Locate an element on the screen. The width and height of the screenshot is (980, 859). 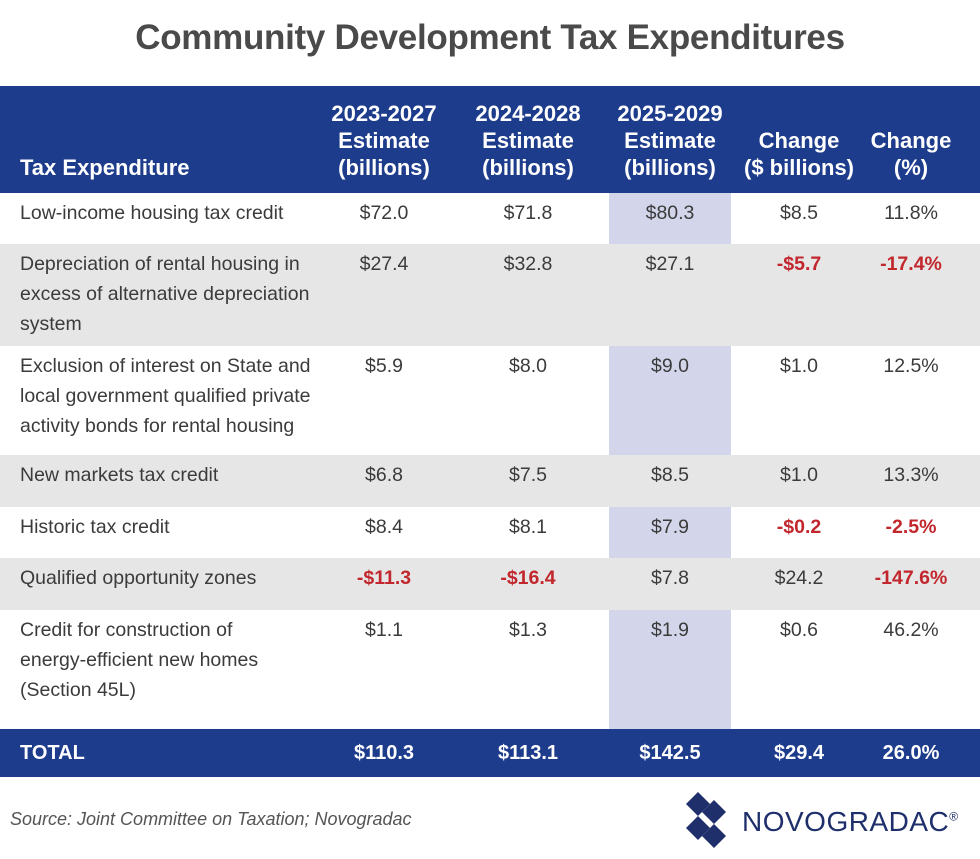
row-label-line: activity bonds for rental housing is located at coordinates (157, 426).